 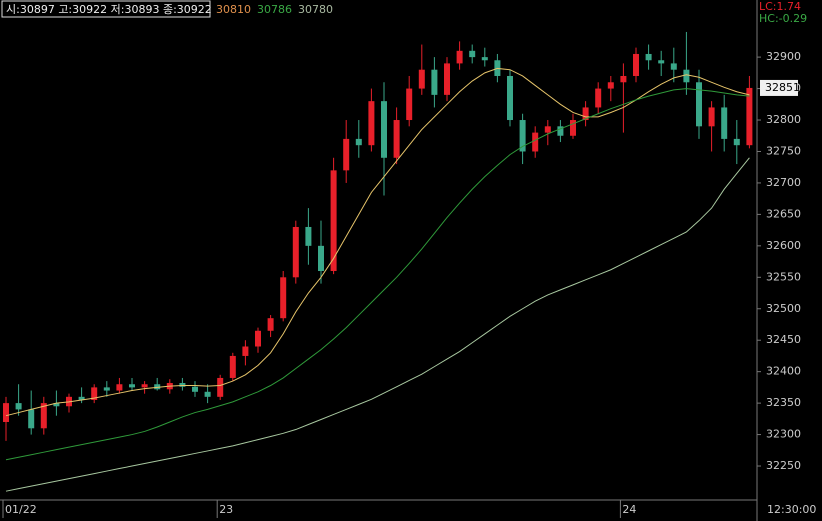 I want to click on y-tick-label: 32600, so click(x=783, y=245).